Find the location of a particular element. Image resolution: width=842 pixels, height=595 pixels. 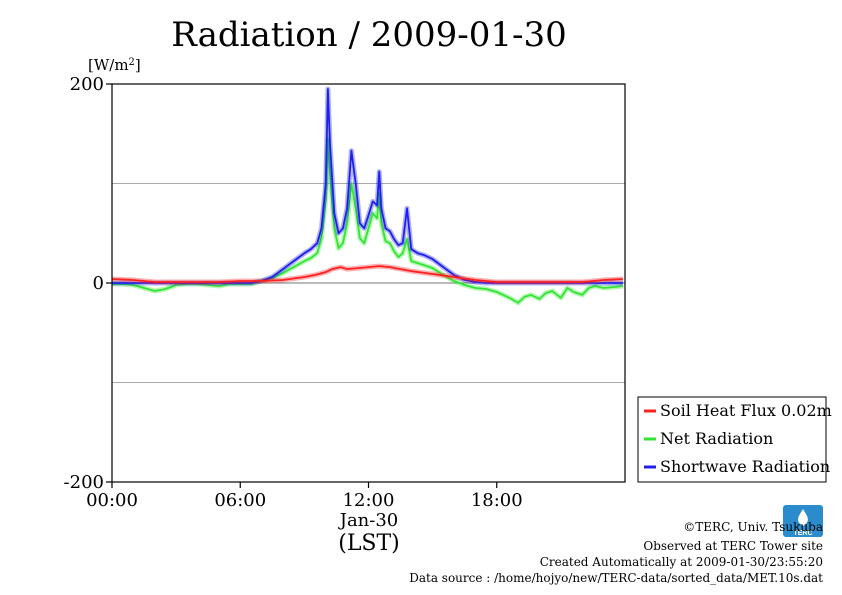

chart-title: Radiation / 2009-01-30 is located at coordinates (369, 35).